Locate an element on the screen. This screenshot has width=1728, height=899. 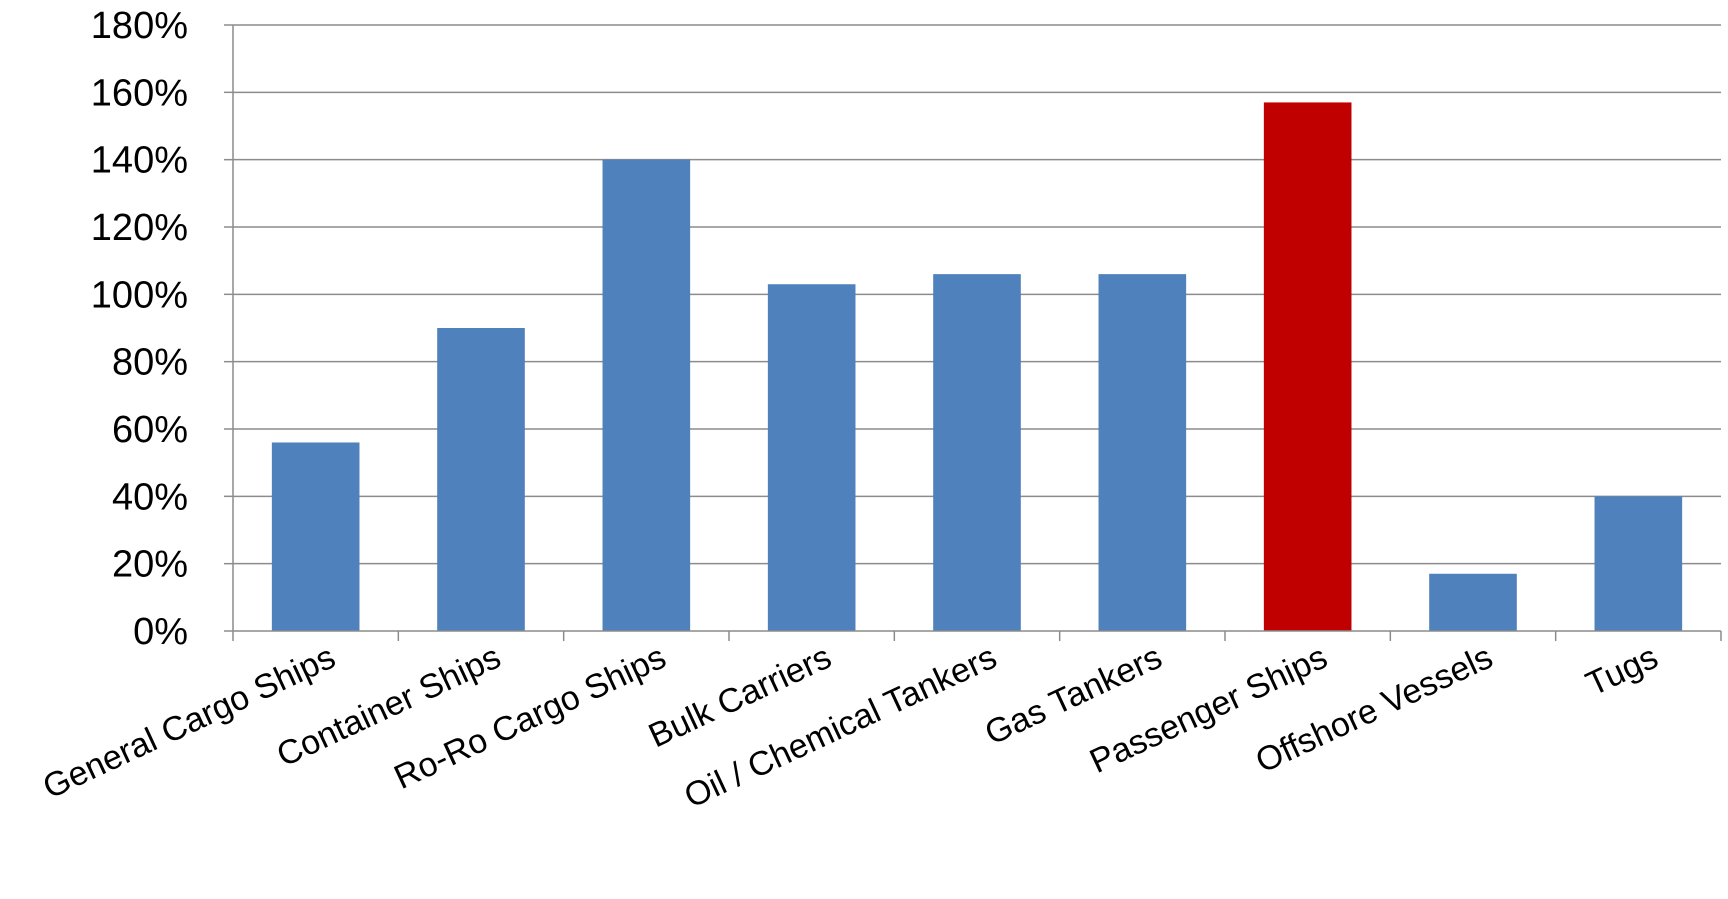
bar-tugs is located at coordinates (1638, 563).